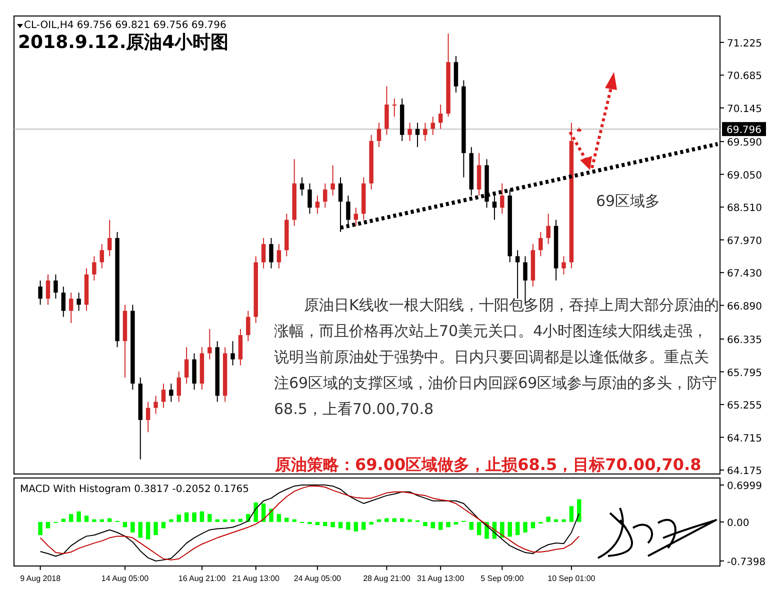  What do you see at coordinates (744, 76) in the screenshot?
I see `y-tick-label: 70.685` at bounding box center [744, 76].